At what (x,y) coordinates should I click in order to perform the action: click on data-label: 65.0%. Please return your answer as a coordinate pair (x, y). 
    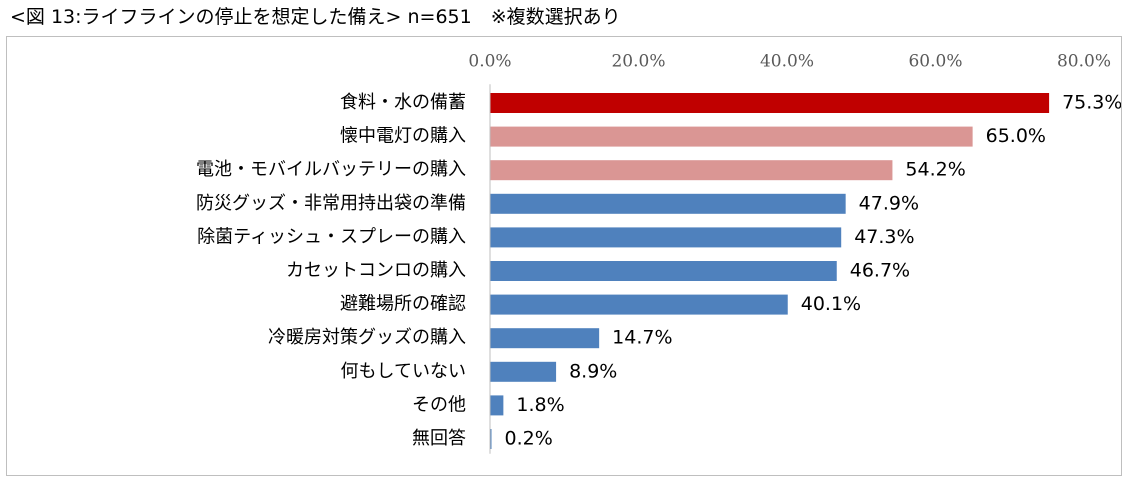
    Looking at the image, I should click on (1016, 136).